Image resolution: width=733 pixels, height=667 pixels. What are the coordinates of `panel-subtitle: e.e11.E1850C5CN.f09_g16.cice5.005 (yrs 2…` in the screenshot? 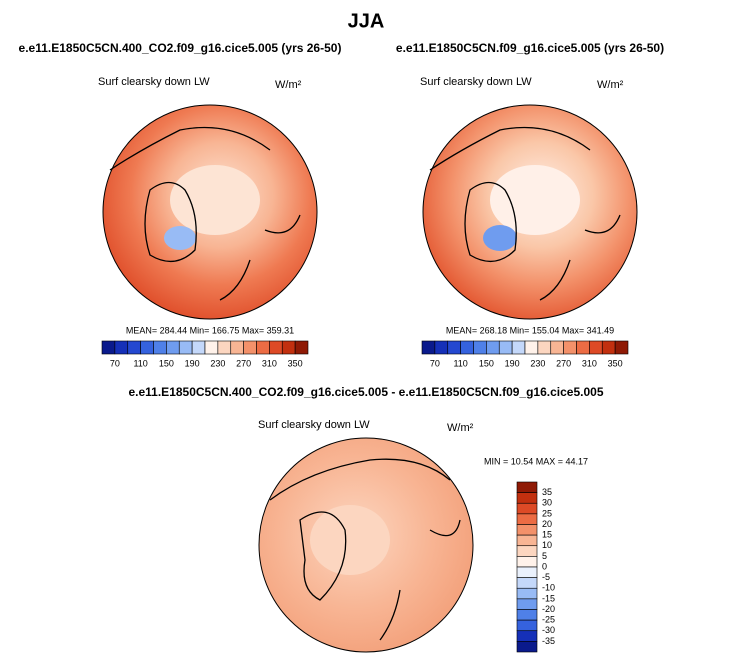 It's located at (530, 48).